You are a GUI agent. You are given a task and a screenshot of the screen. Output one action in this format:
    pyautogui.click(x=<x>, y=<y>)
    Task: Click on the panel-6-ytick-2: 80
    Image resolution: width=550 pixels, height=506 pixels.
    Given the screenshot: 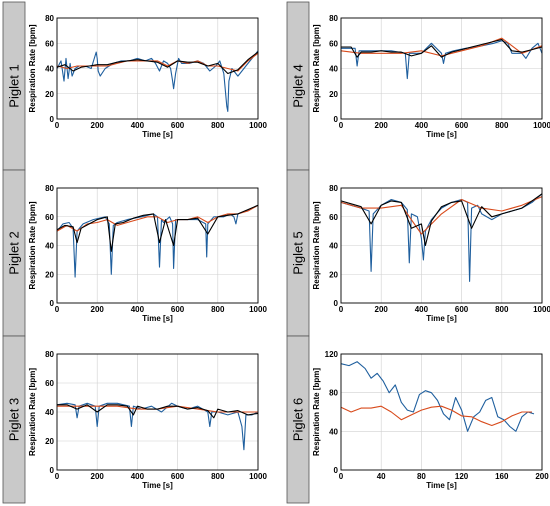 What is the action you would take?
    pyautogui.click(x=333, y=393)
    